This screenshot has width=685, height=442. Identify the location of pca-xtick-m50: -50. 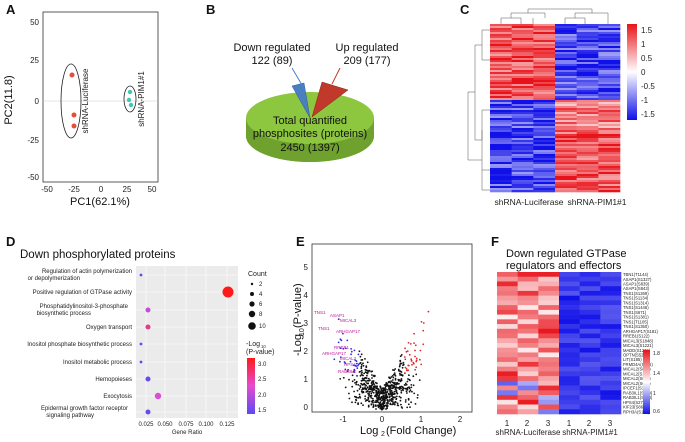
(47, 189).